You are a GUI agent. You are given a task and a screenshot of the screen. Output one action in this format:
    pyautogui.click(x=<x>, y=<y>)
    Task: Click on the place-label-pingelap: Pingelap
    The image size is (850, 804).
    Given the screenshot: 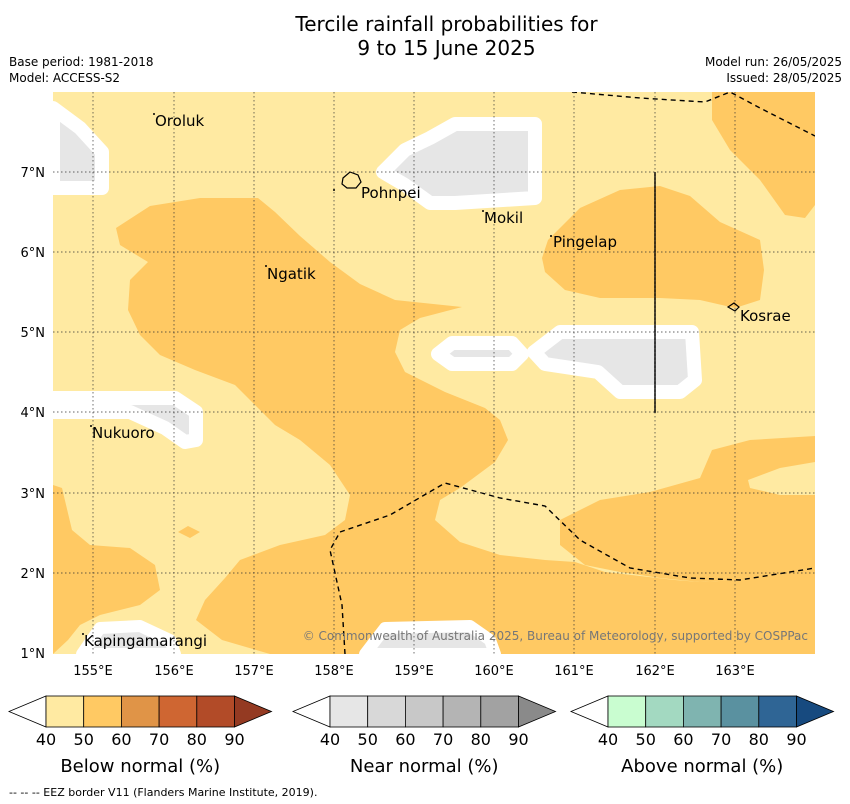 What is the action you would take?
    pyautogui.click(x=585, y=242)
    